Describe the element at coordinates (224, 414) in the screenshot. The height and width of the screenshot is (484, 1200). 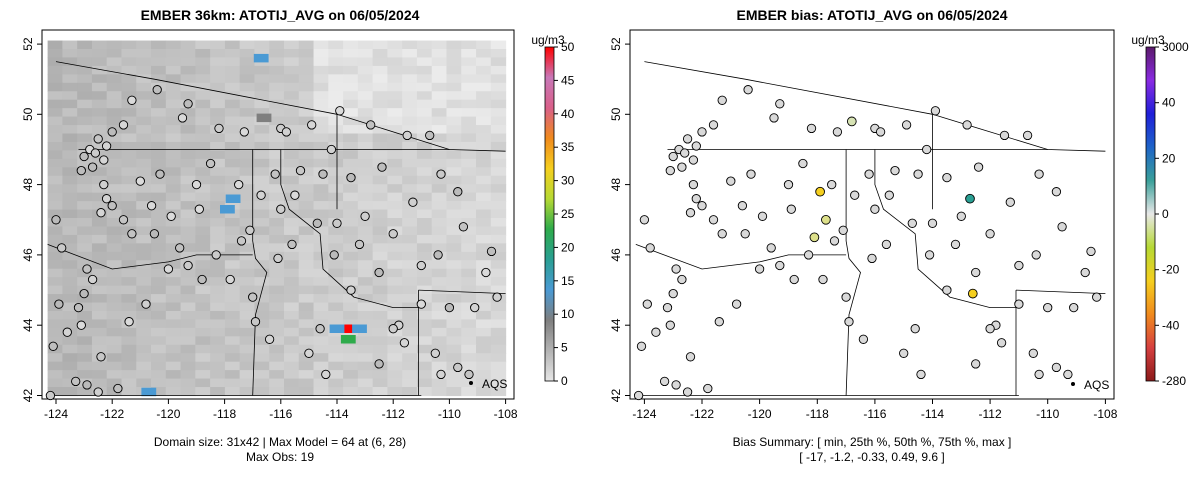
I see `x-tick-label: -118` at that location.